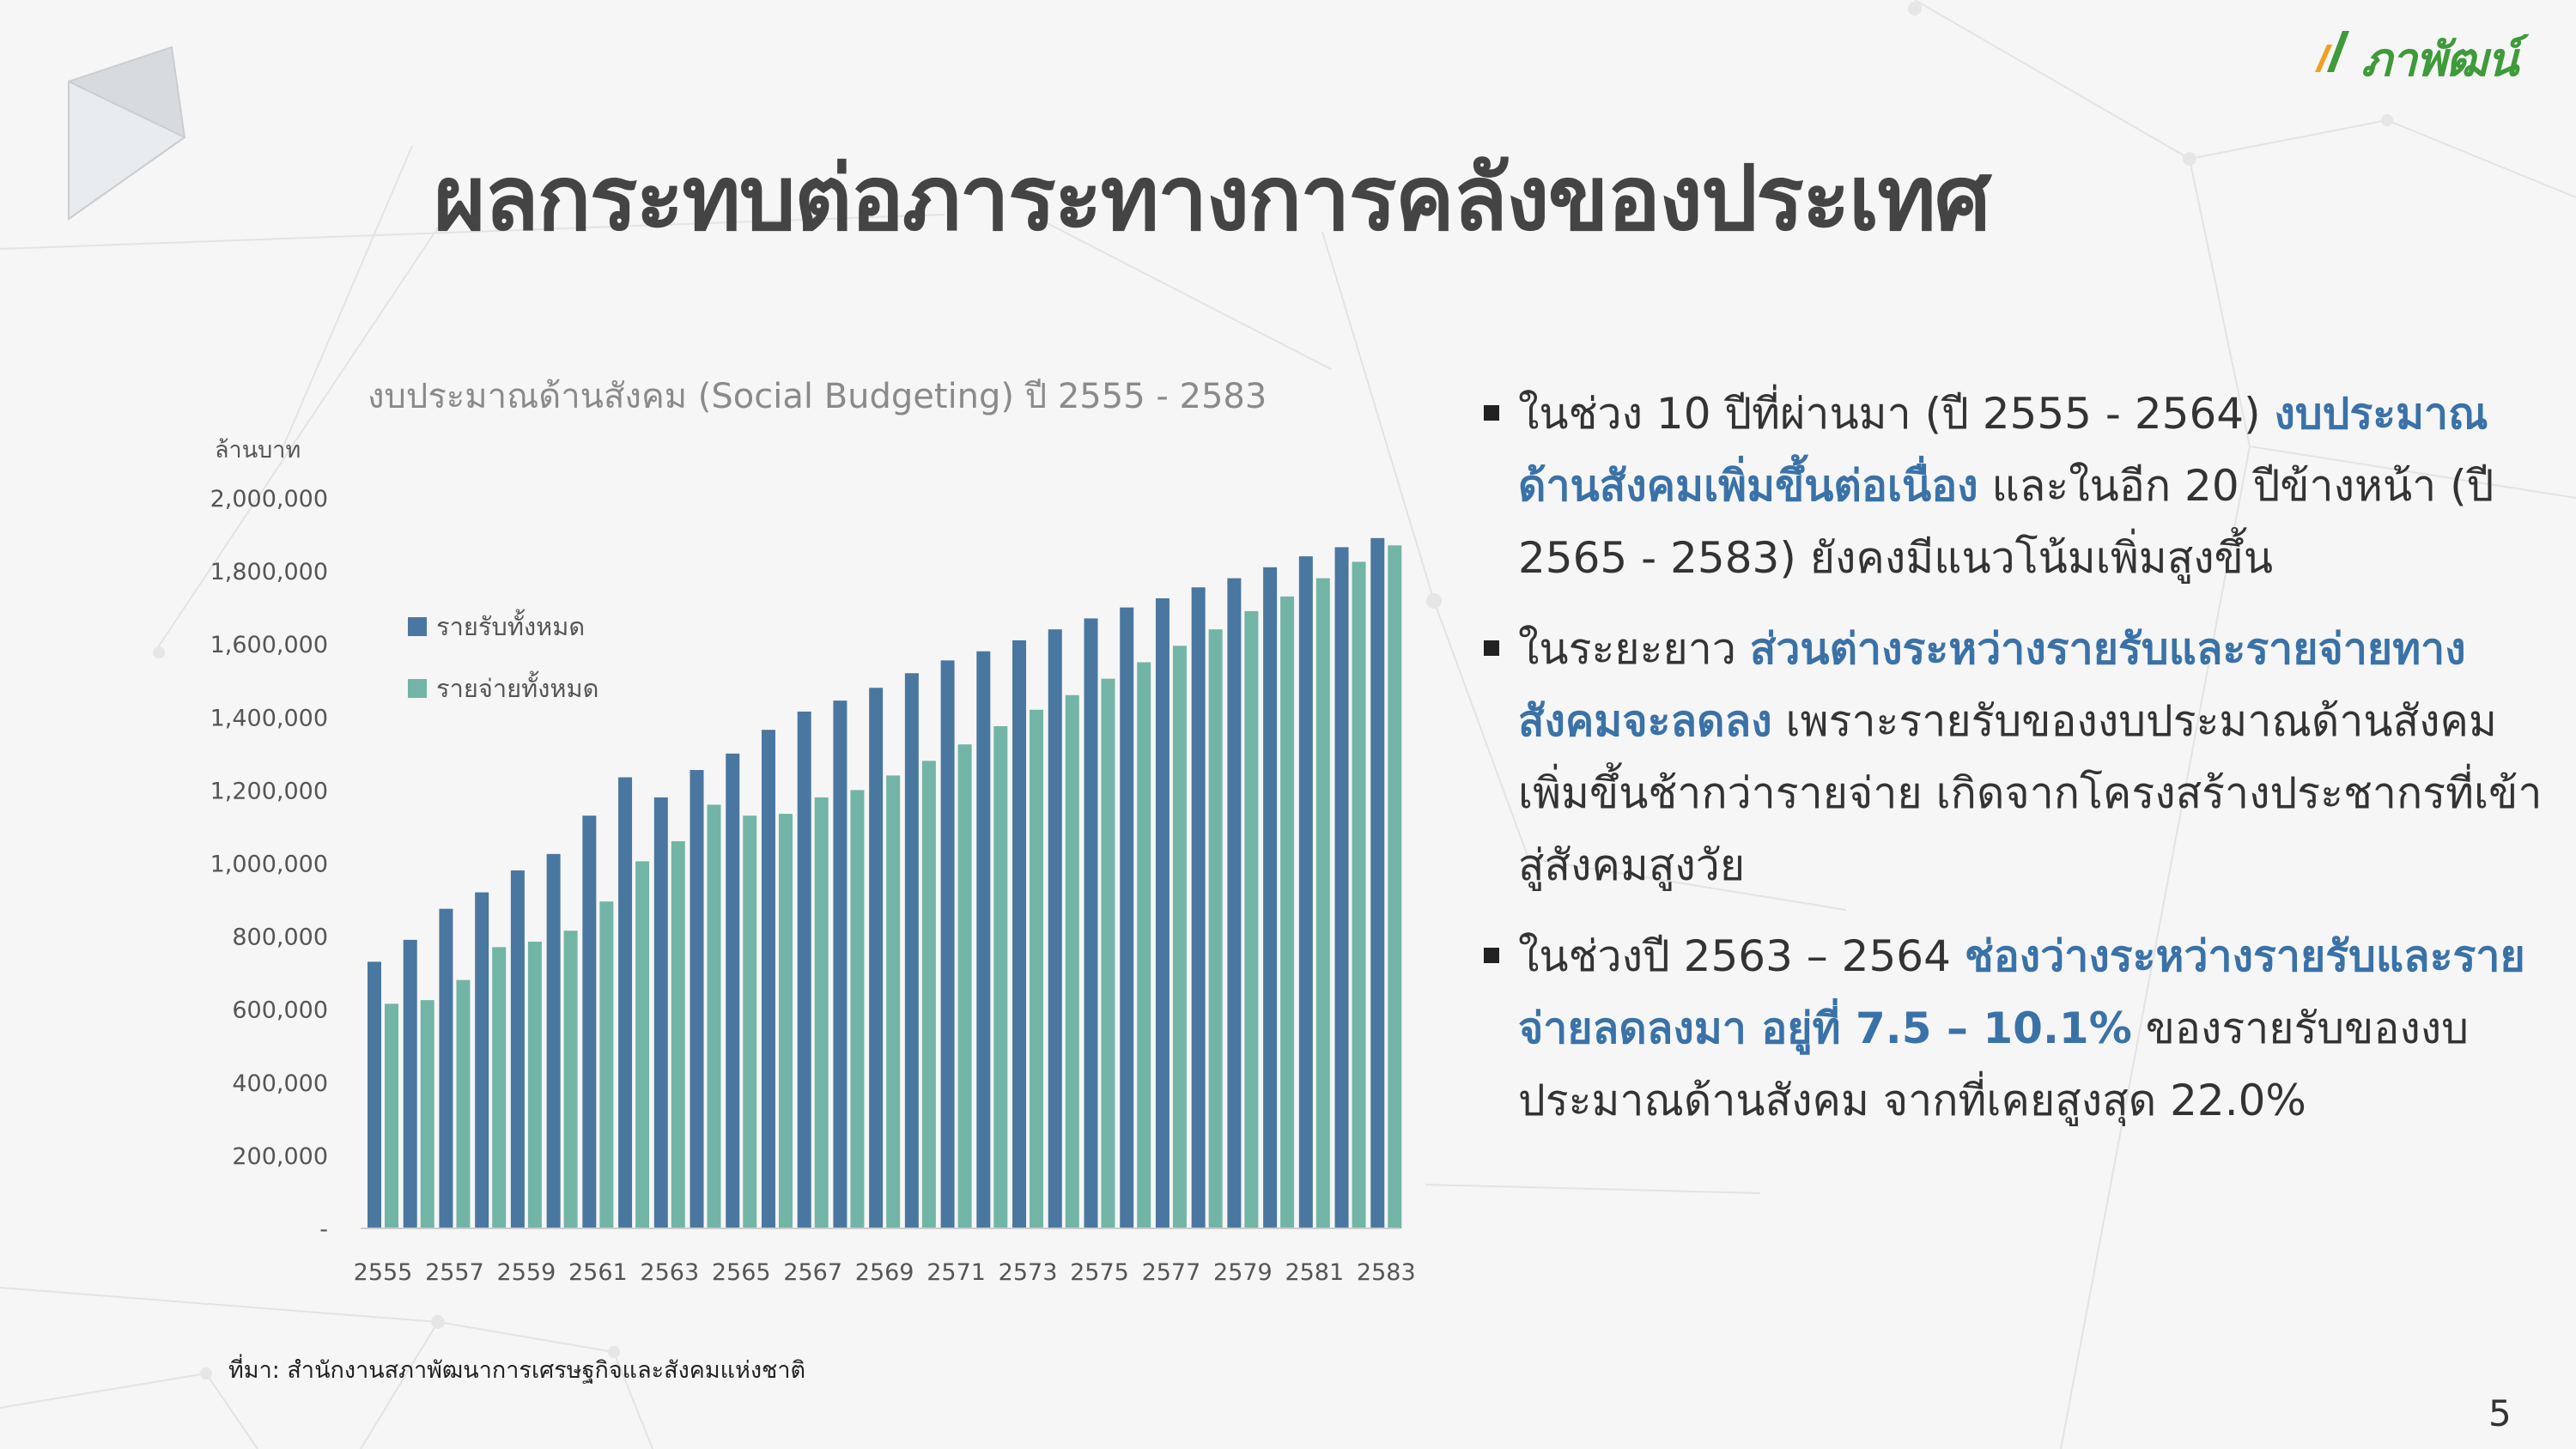 The image size is (2576, 1449). Describe the element at coordinates (269, 718) in the screenshot. I see `y-tick-label: 1,400,000` at that location.